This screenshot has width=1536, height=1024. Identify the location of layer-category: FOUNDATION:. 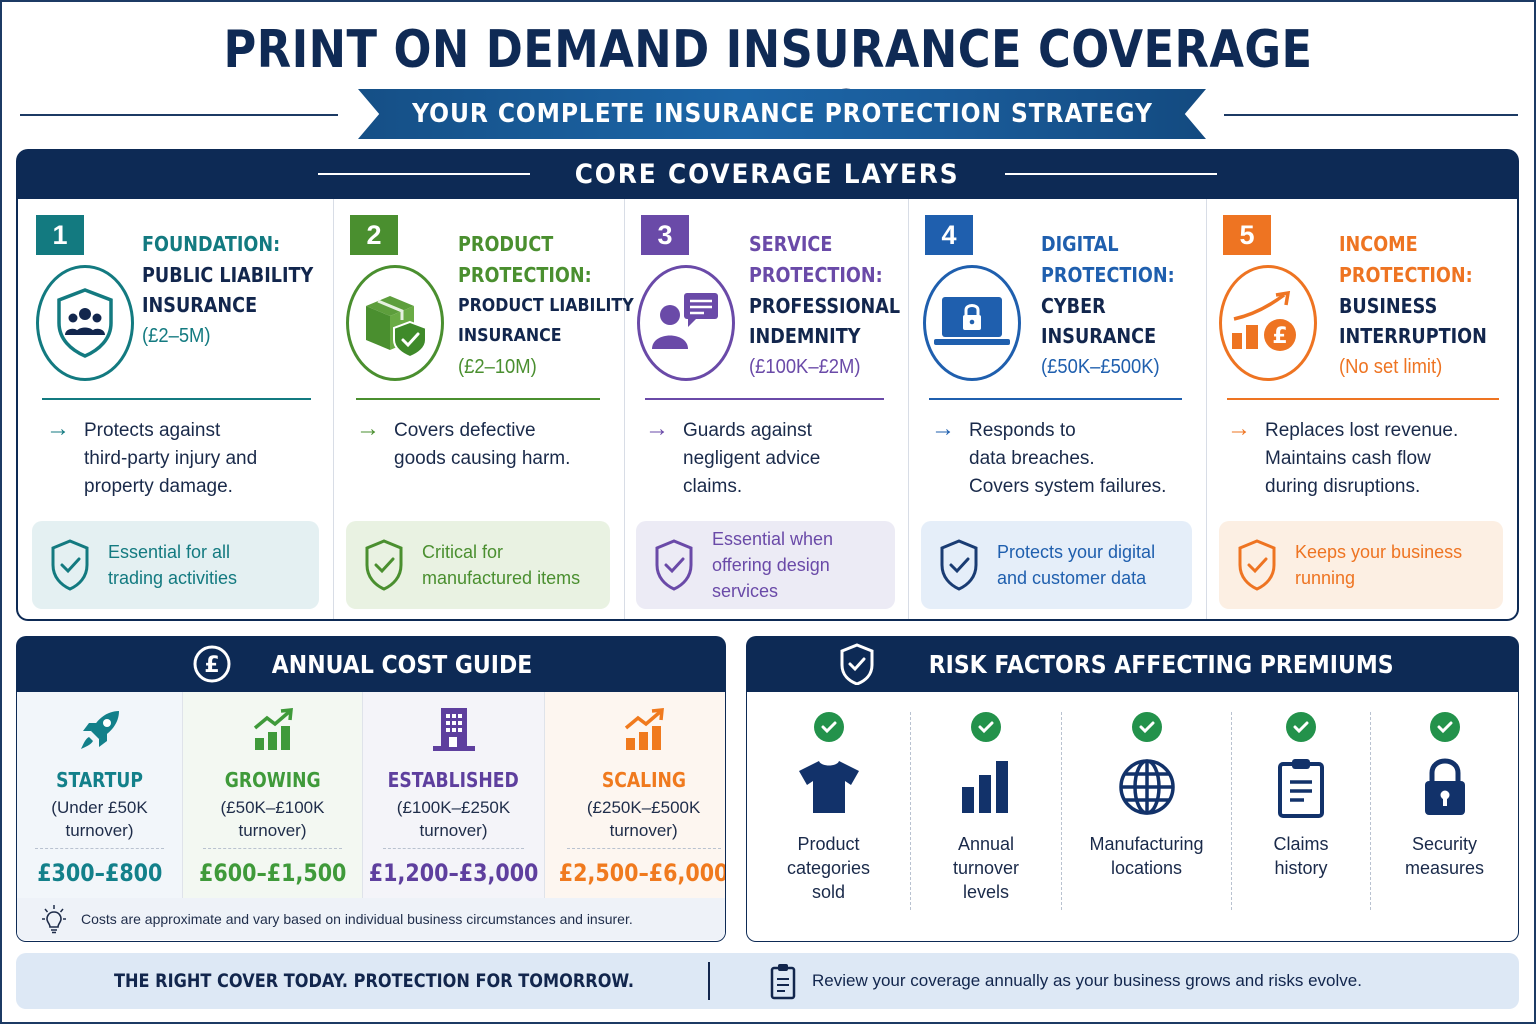
(211, 244).